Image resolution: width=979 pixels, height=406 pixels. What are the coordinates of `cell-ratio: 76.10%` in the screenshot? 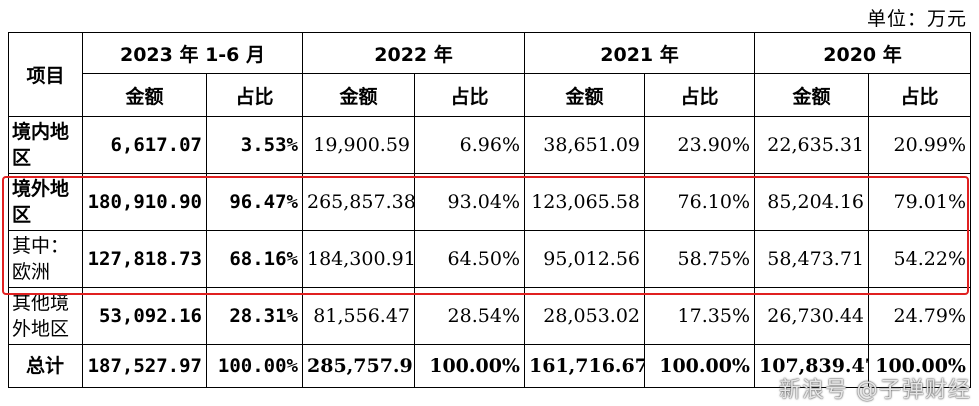 It's located at (699, 202).